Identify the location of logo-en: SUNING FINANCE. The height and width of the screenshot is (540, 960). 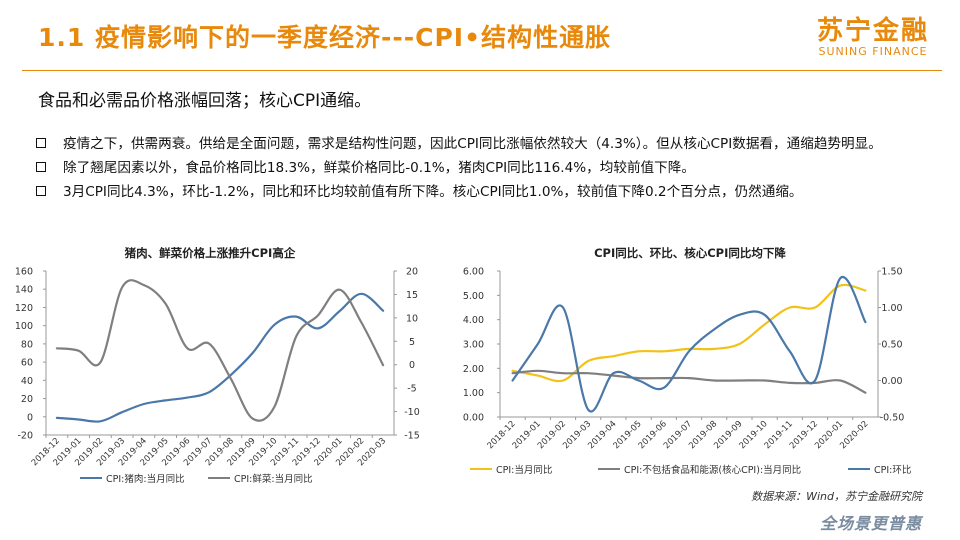
(873, 51).